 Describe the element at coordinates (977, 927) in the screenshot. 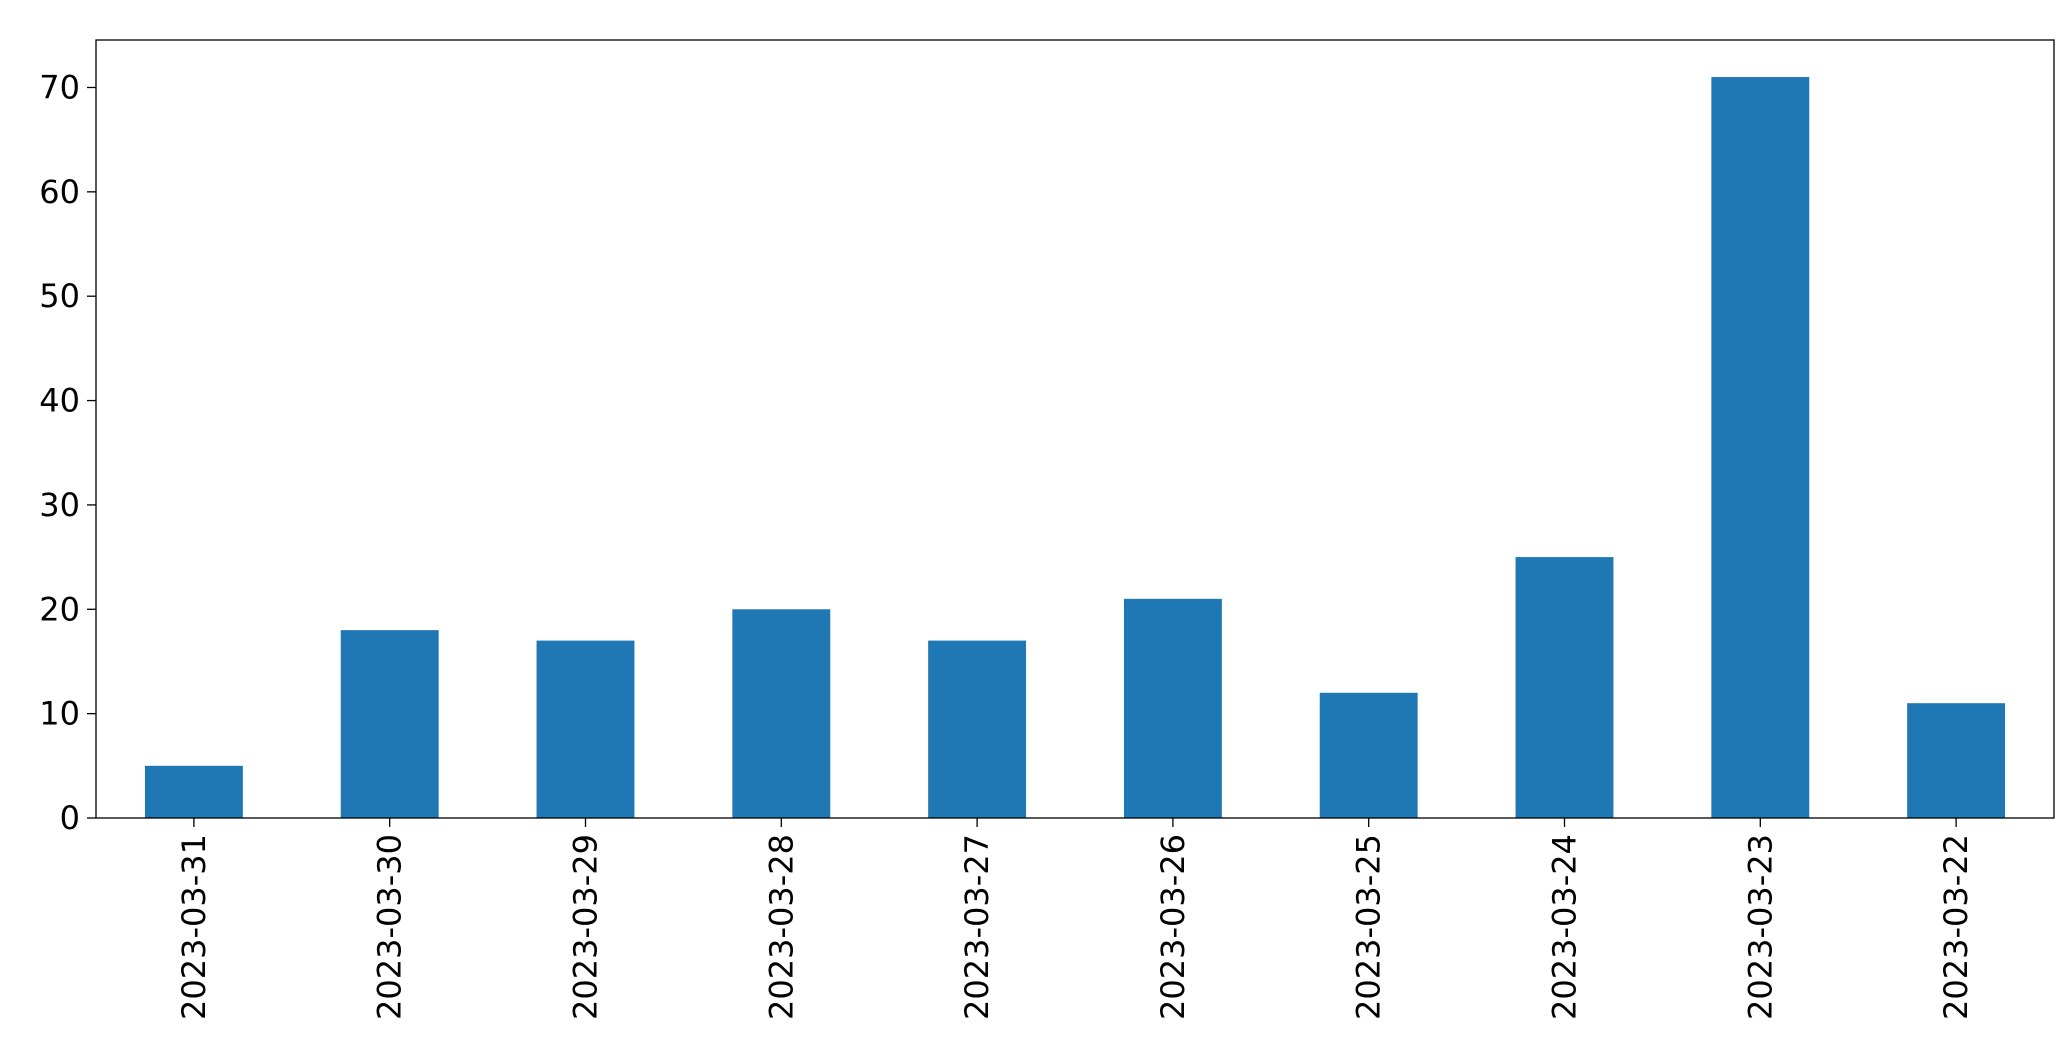

I see `x-tick-label: 2023-03-27` at that location.